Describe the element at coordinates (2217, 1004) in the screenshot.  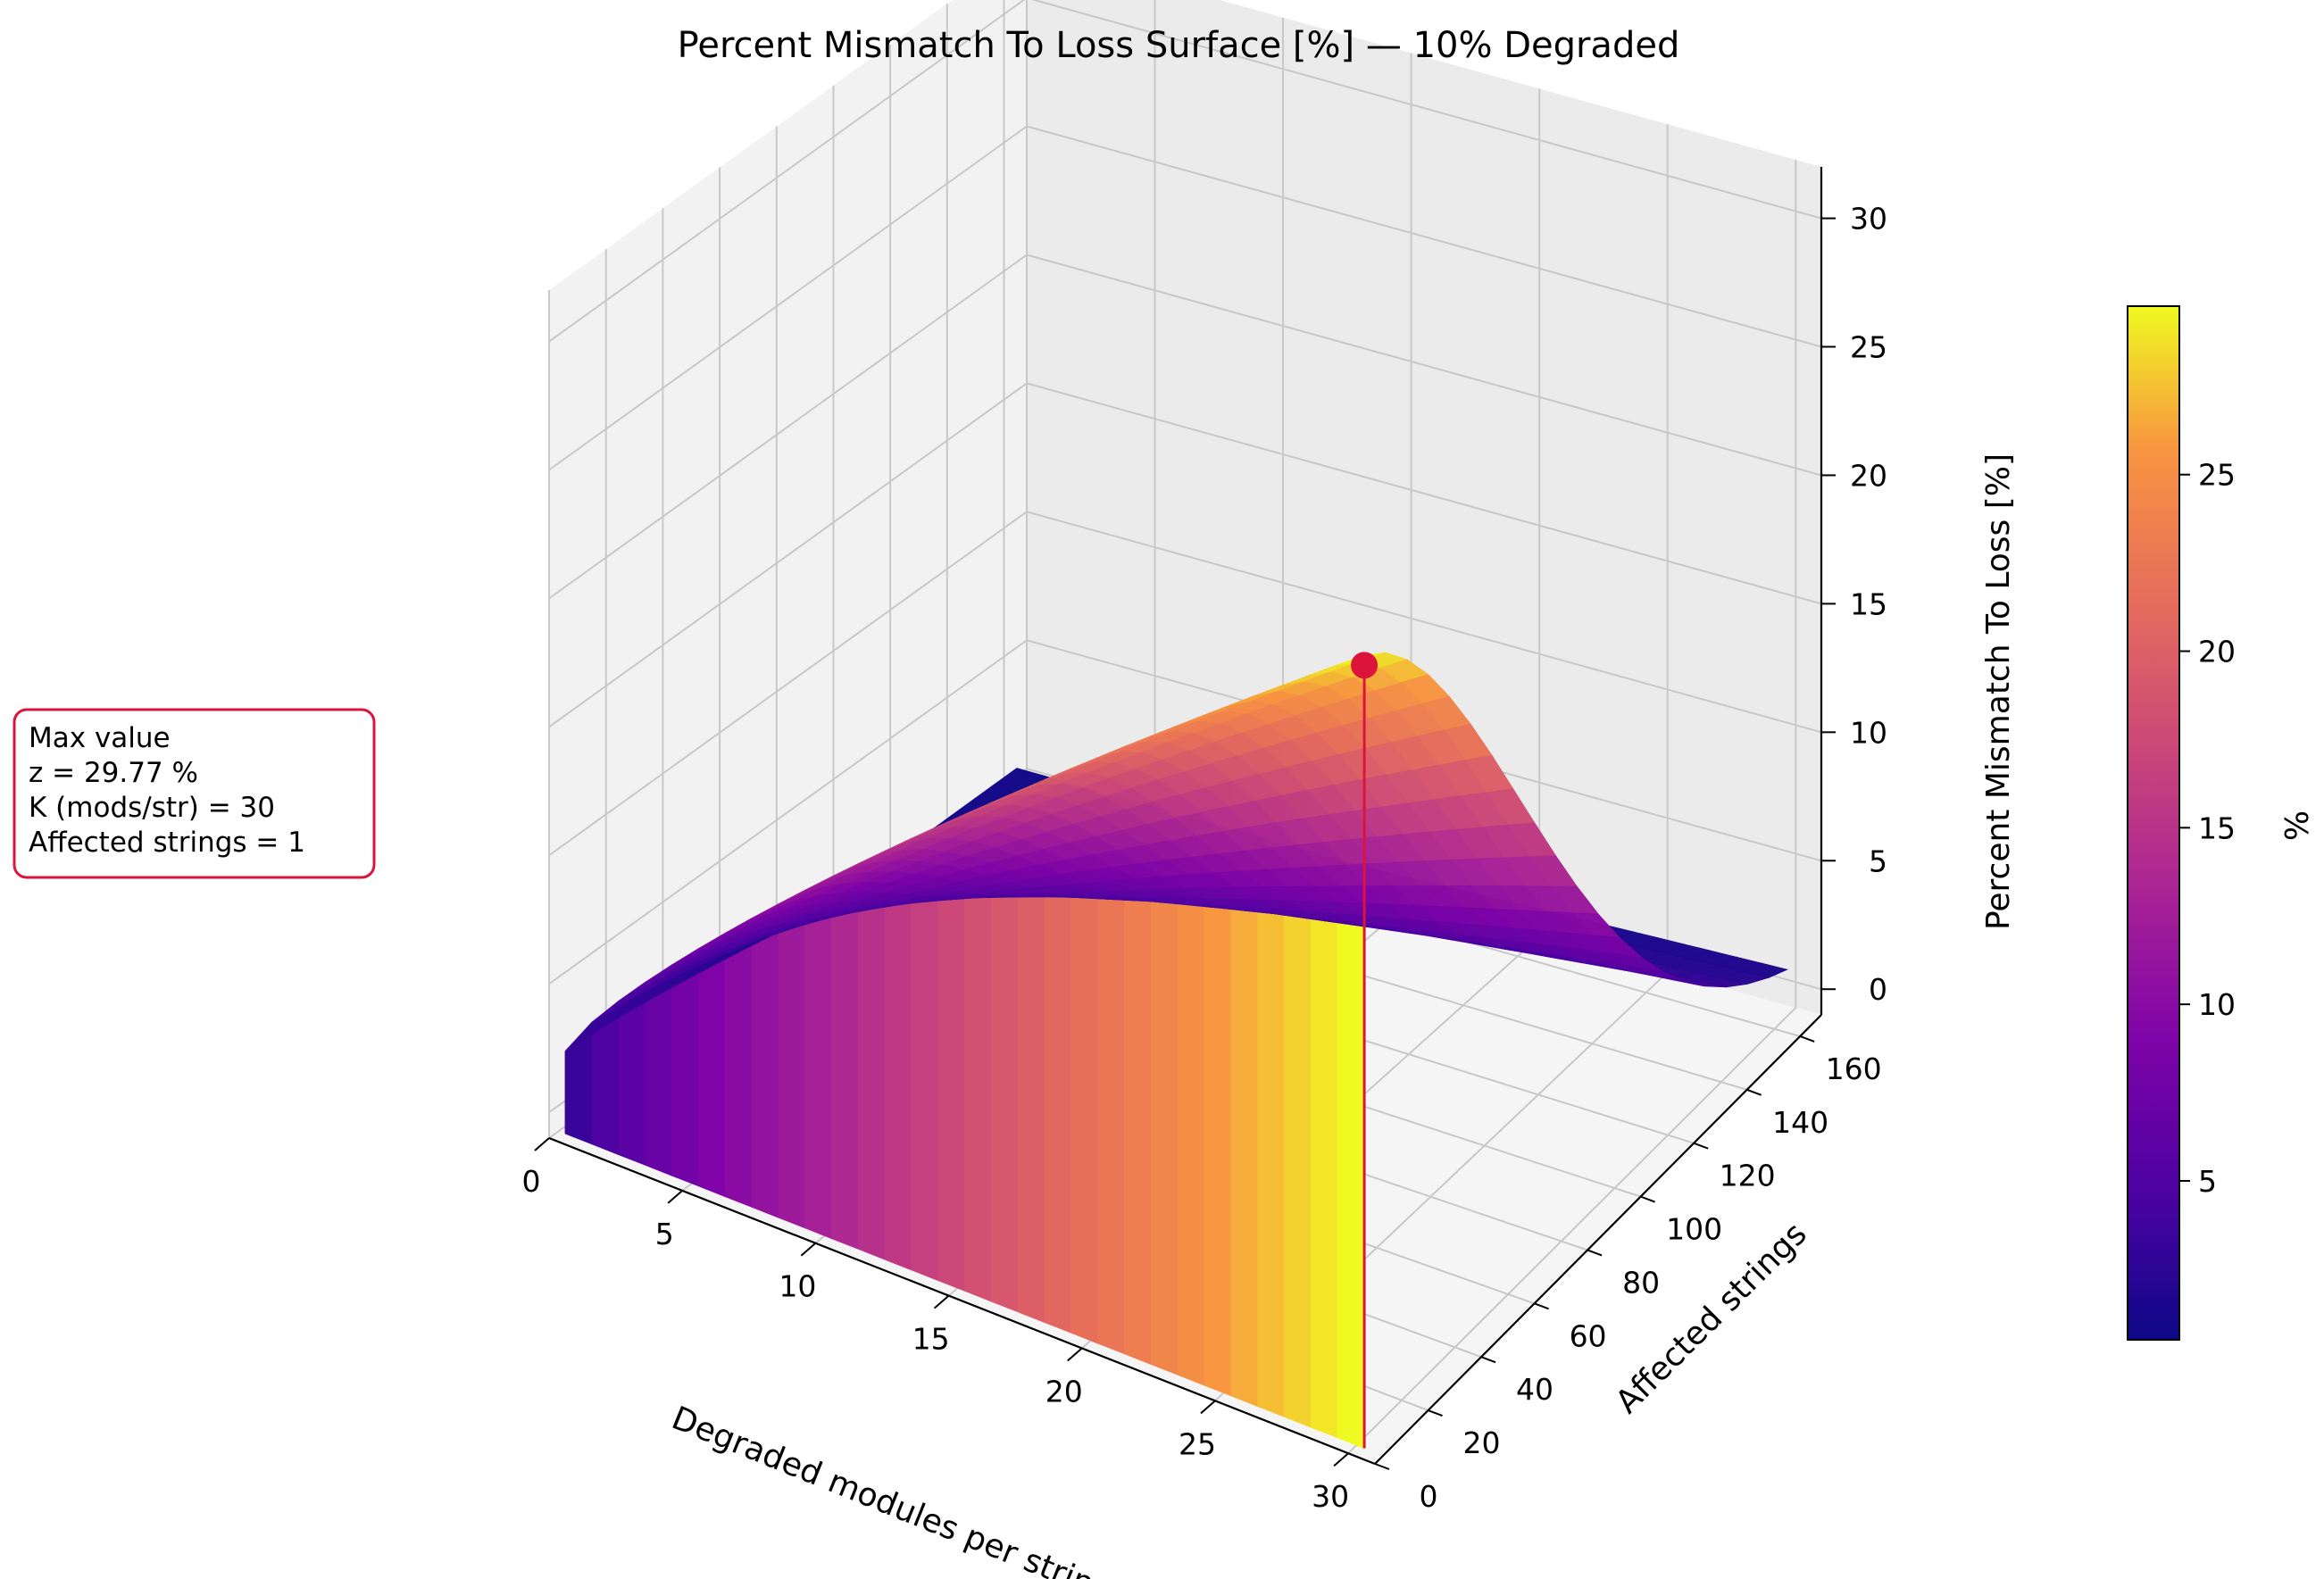
I see `colorbar-tick-label: 10` at that location.